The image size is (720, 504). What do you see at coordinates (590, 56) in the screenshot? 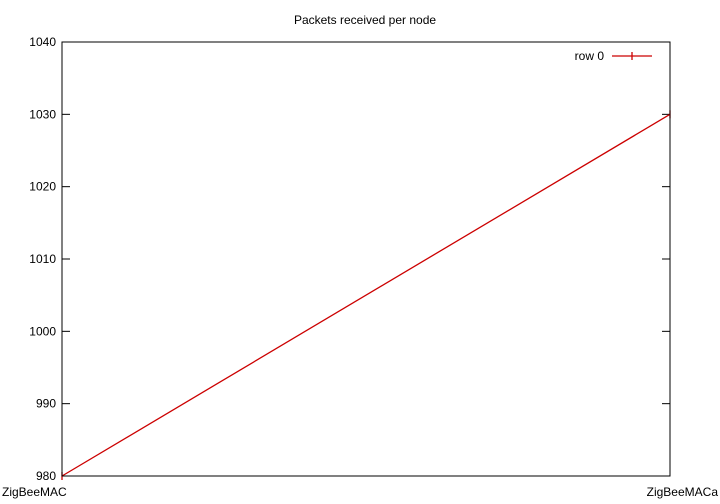
I see `legend-label-row-0: row 0` at bounding box center [590, 56].